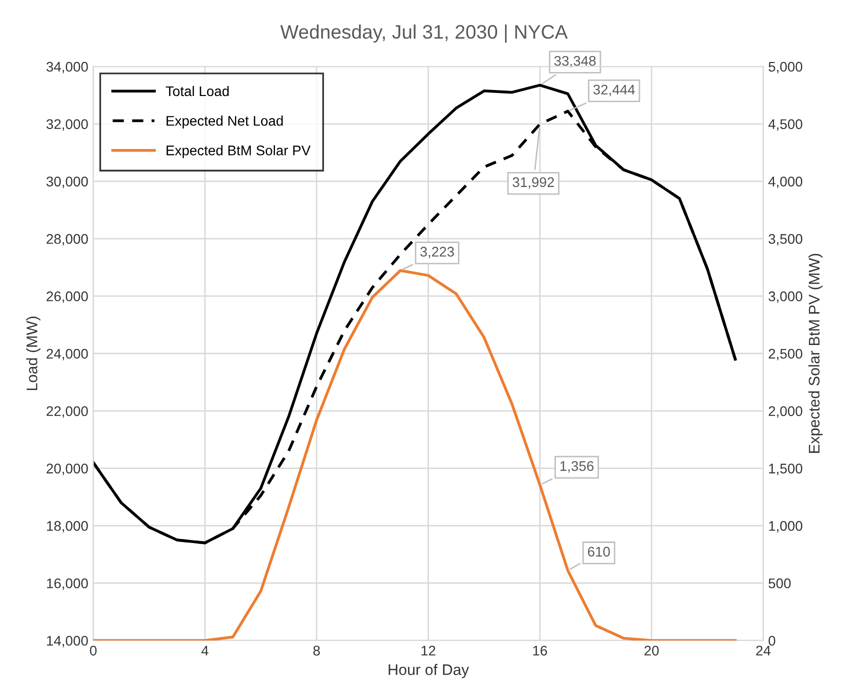 The width and height of the screenshot is (848, 700). I want to click on data-label: 1,356, so click(577, 467).